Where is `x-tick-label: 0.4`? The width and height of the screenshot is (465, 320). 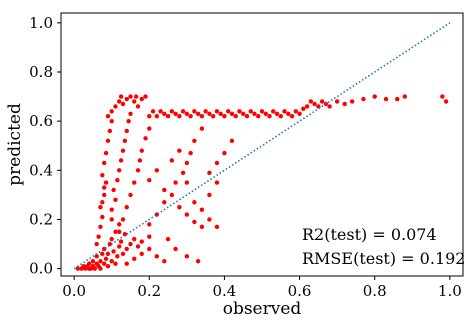 x-tick-label: 0.4 is located at coordinates (225, 291).